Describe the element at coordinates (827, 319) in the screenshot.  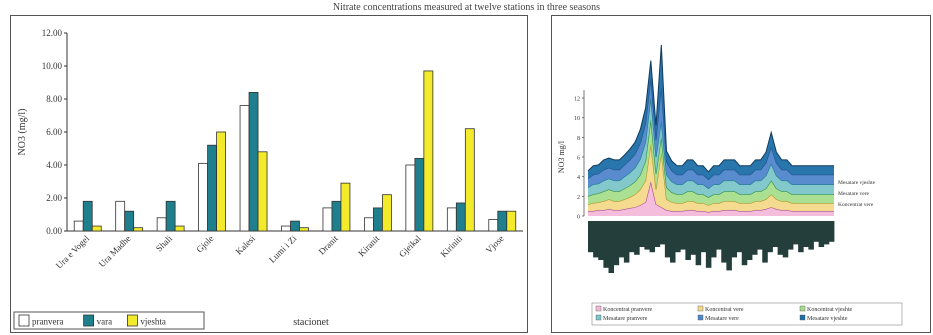
I see `legend-label: Mesatare vjeshte` at that location.